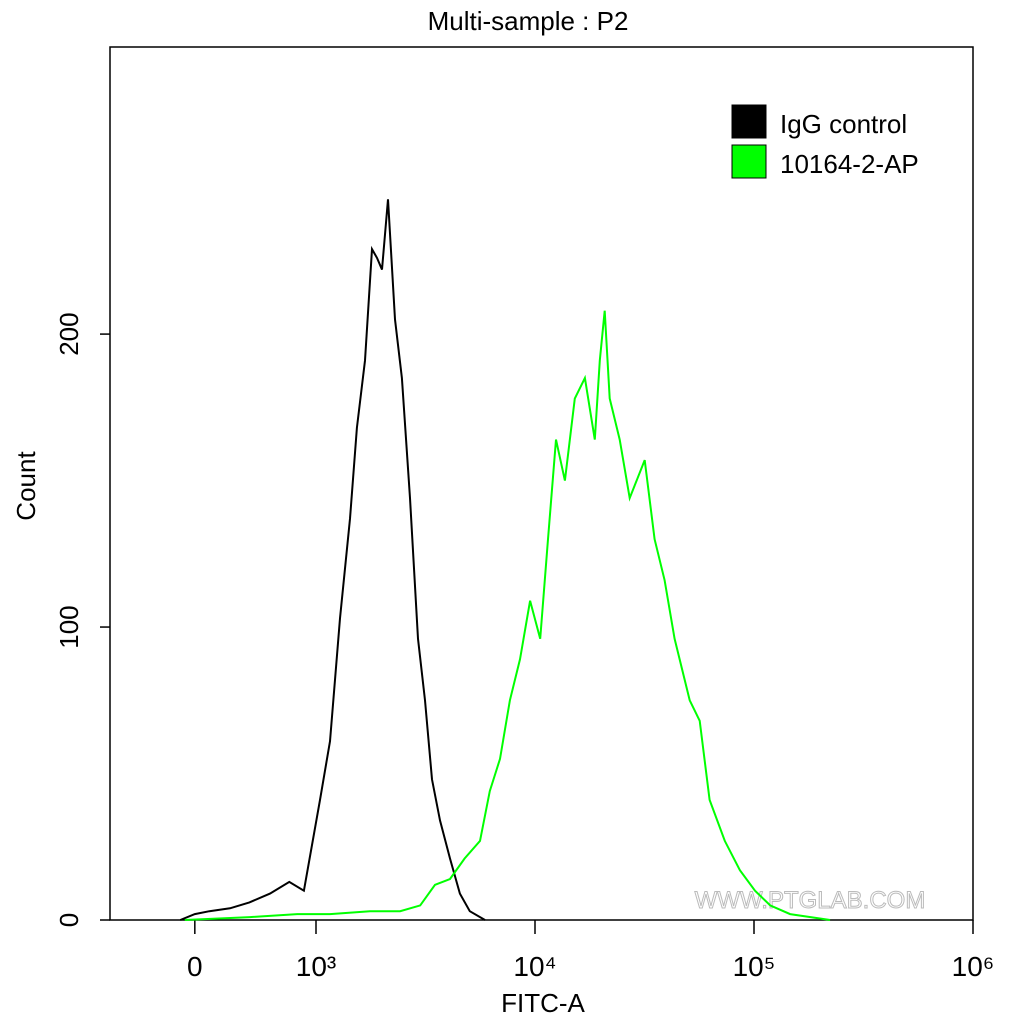 Image resolution: width=1016 pixels, height=1029 pixels. Describe the element at coordinates (973, 966) in the screenshot. I see `x-tick-label: 10⁶` at that location.